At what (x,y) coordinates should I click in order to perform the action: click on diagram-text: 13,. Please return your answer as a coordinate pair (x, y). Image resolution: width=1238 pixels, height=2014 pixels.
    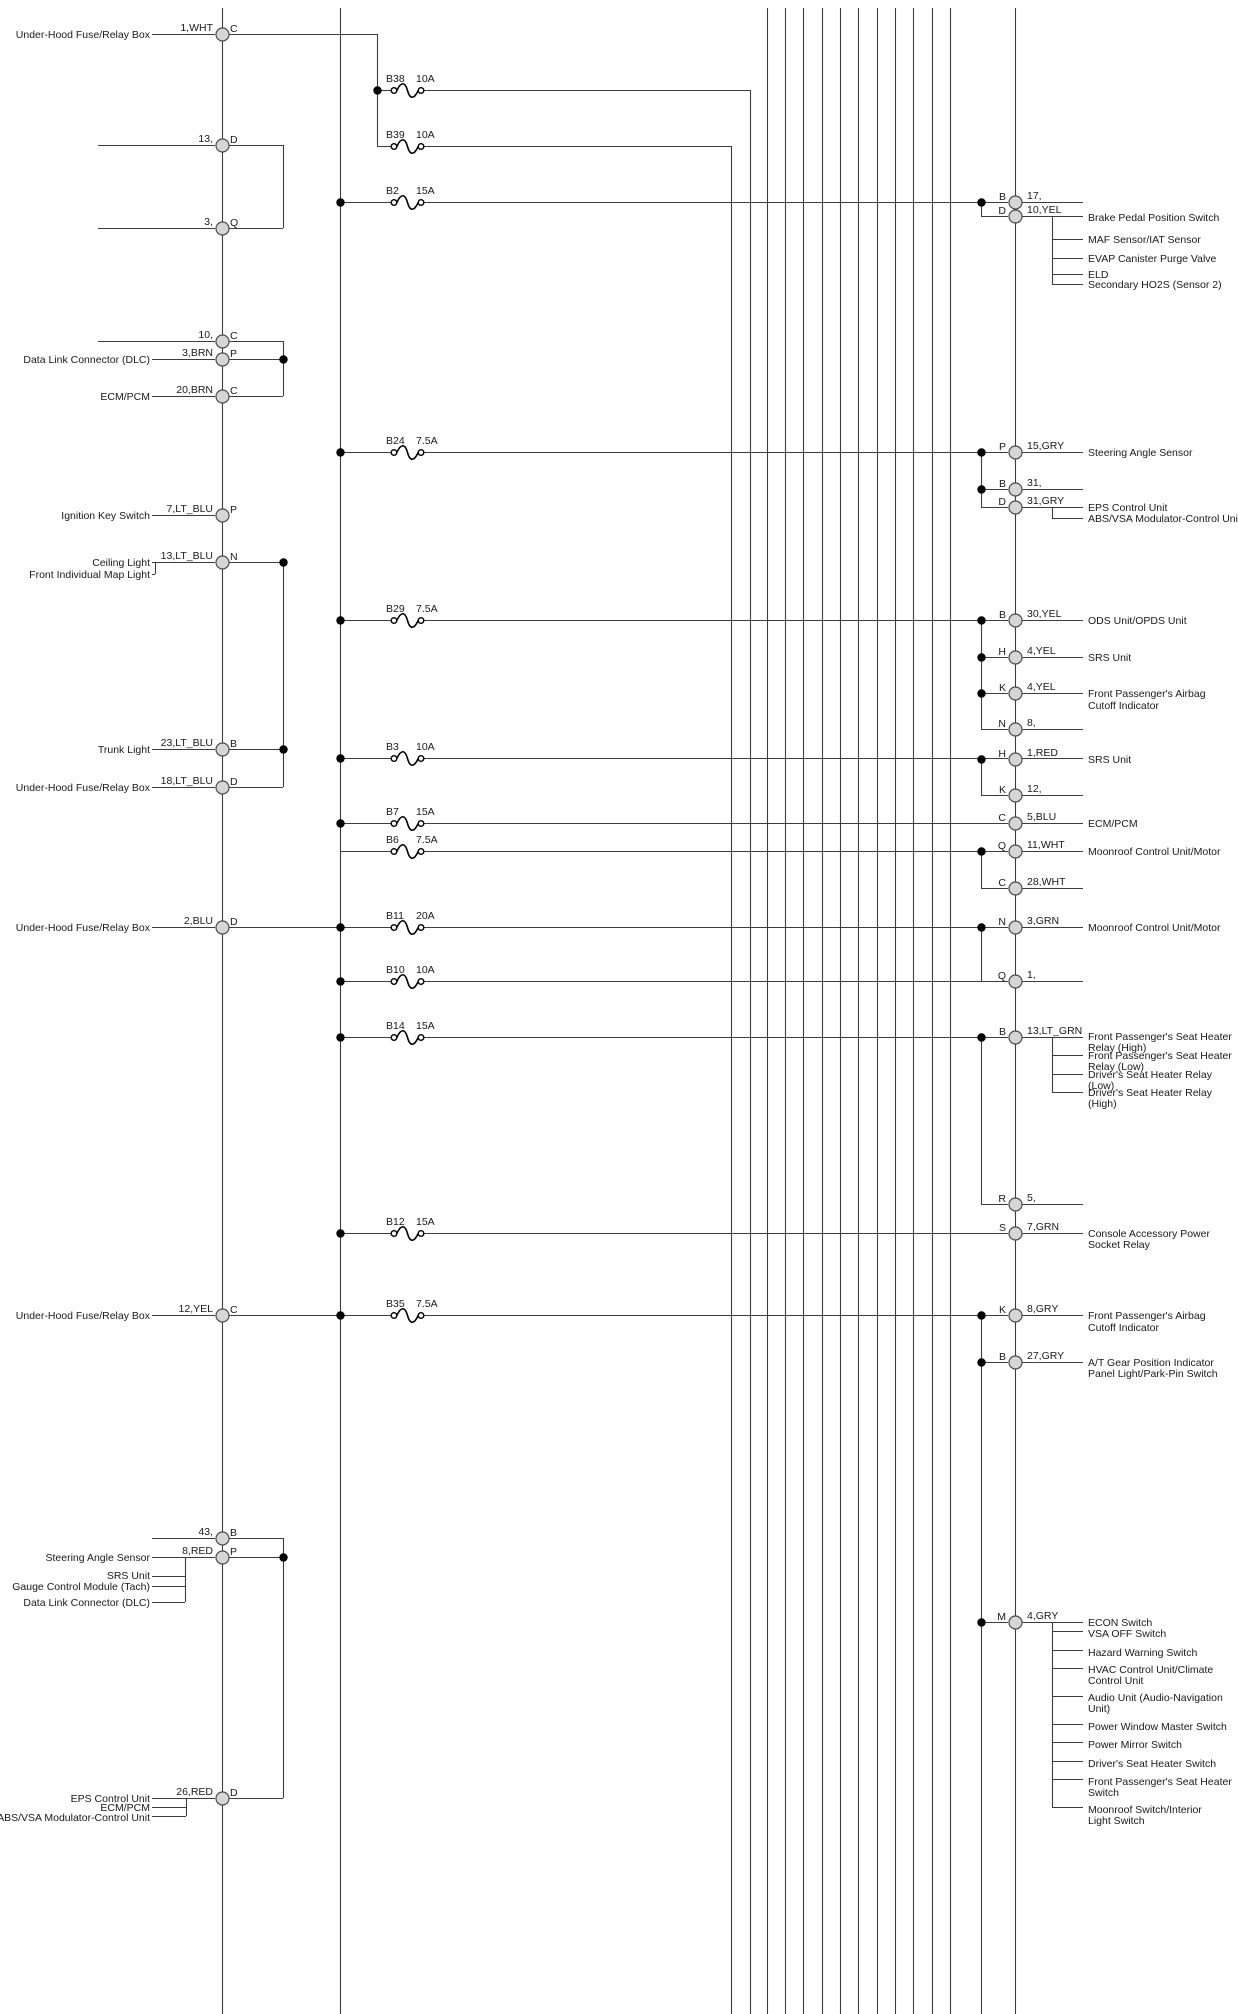
    Looking at the image, I should click on (205, 139).